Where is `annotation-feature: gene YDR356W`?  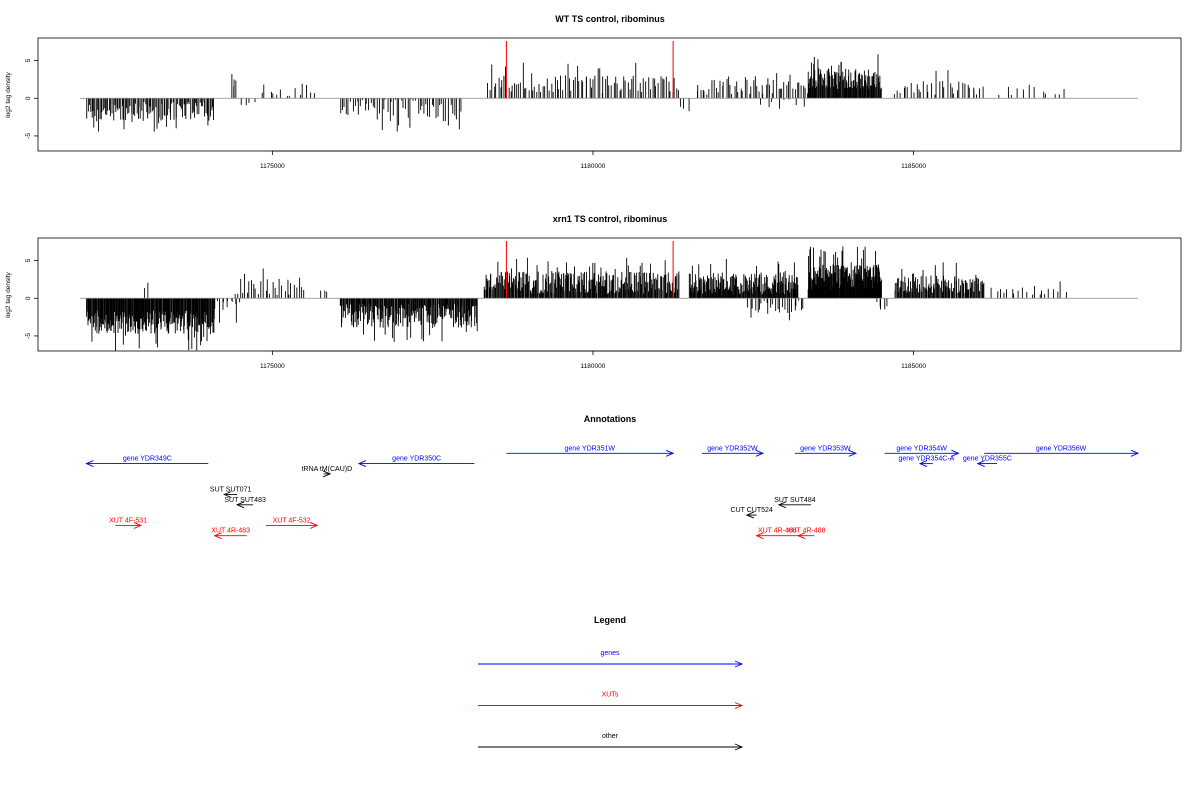 annotation-feature: gene YDR356W is located at coordinates (1062, 451).